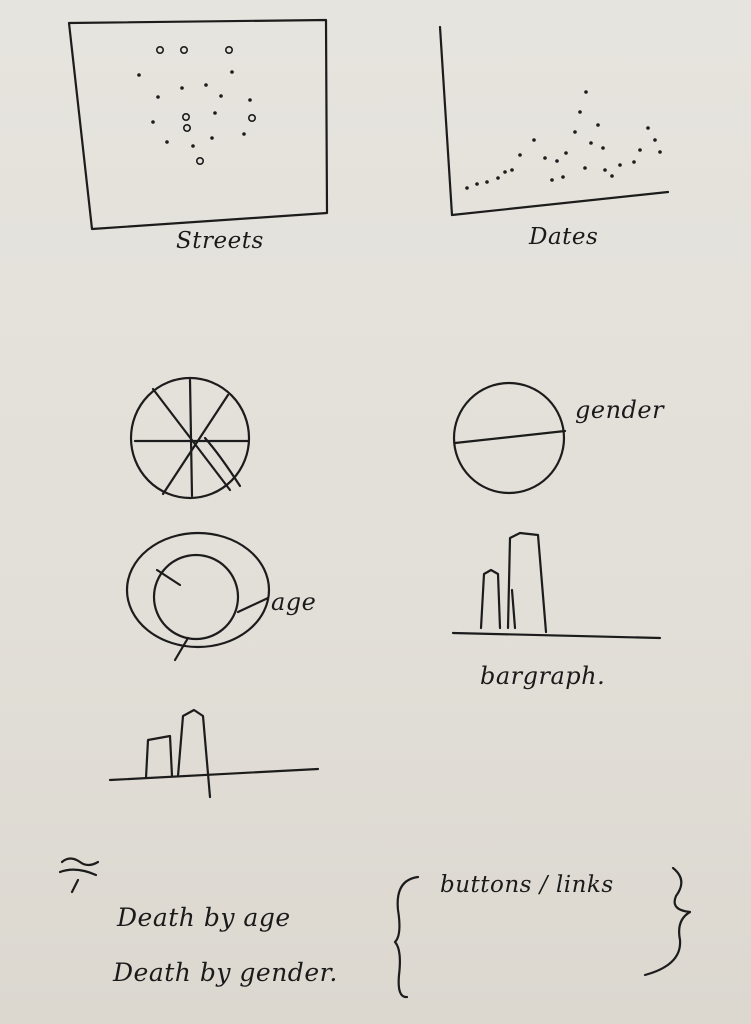 Image resolution: width=751 pixels, height=1024 pixels. Describe the element at coordinates (667, 921) in the screenshot. I see `right-brace` at that location.